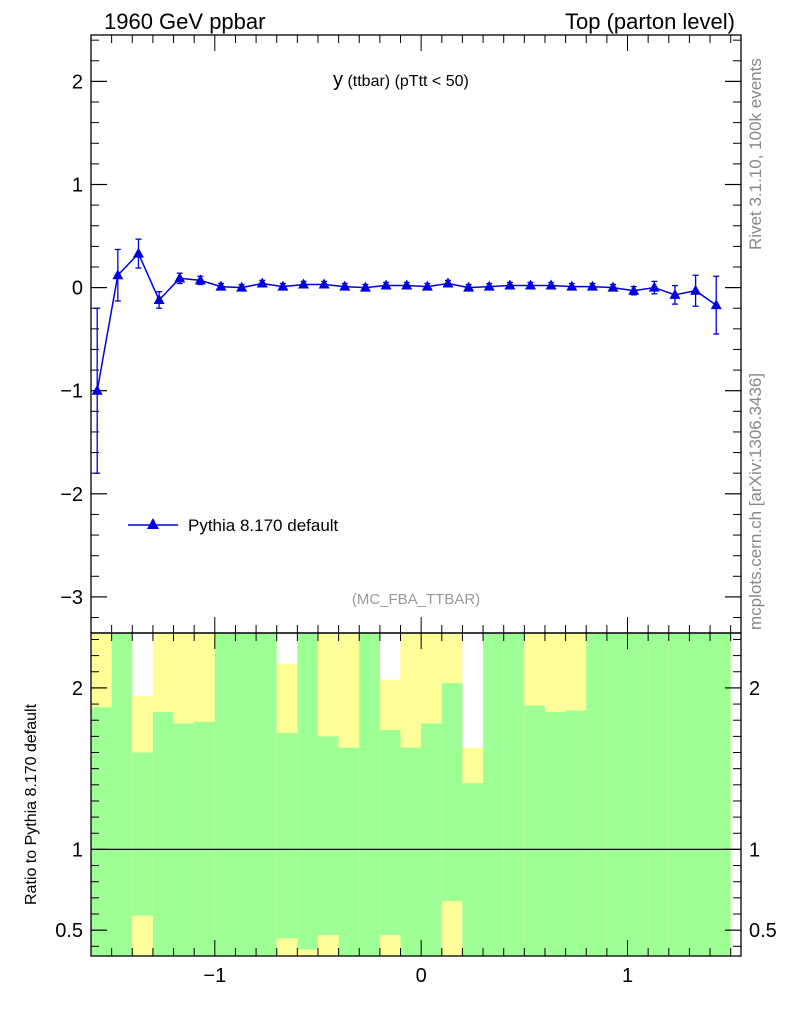 This screenshot has width=786, height=1024. What do you see at coordinates (416, 599) in the screenshot?
I see `analysis-label: (MC_FBA_TTBAR)` at bounding box center [416, 599].